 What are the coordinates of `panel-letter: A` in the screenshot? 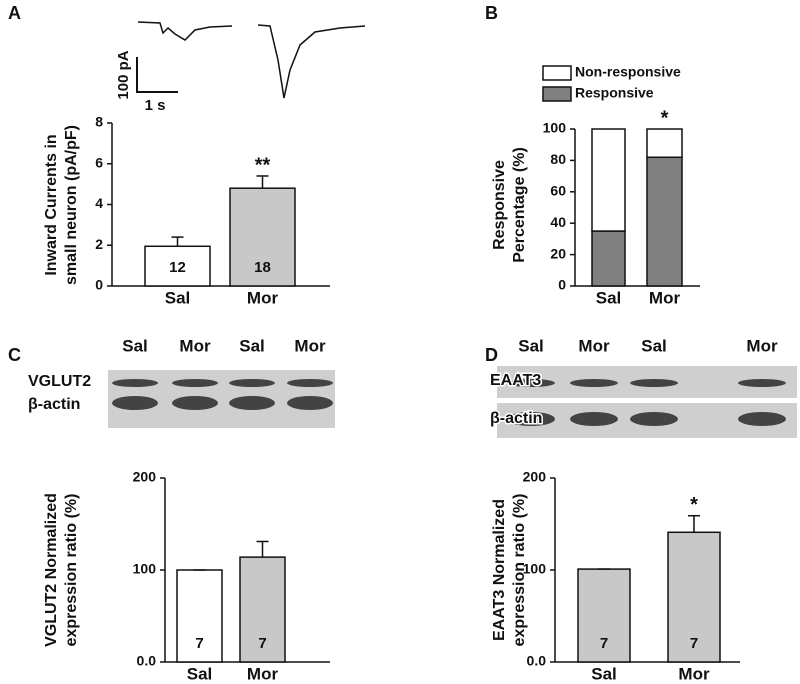 It's located at (14, 13).